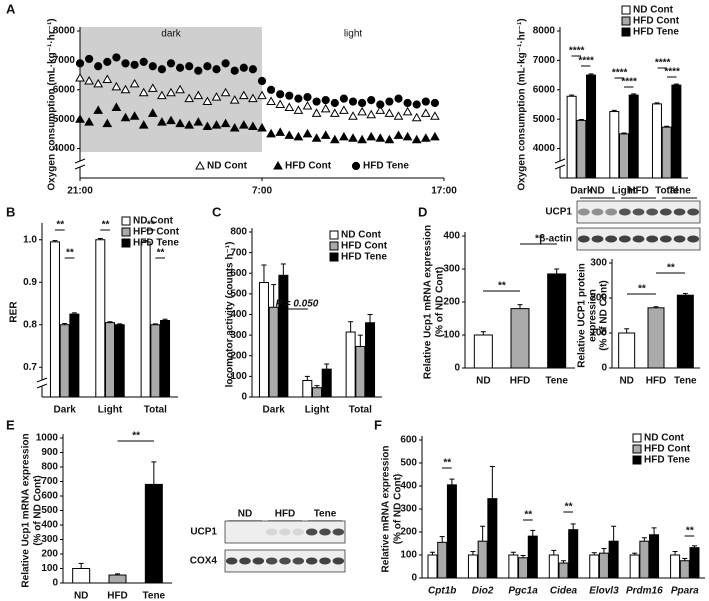 The image size is (709, 601). What do you see at coordinates (171, 34) in the screenshot?
I see `region-label: dark` at bounding box center [171, 34].